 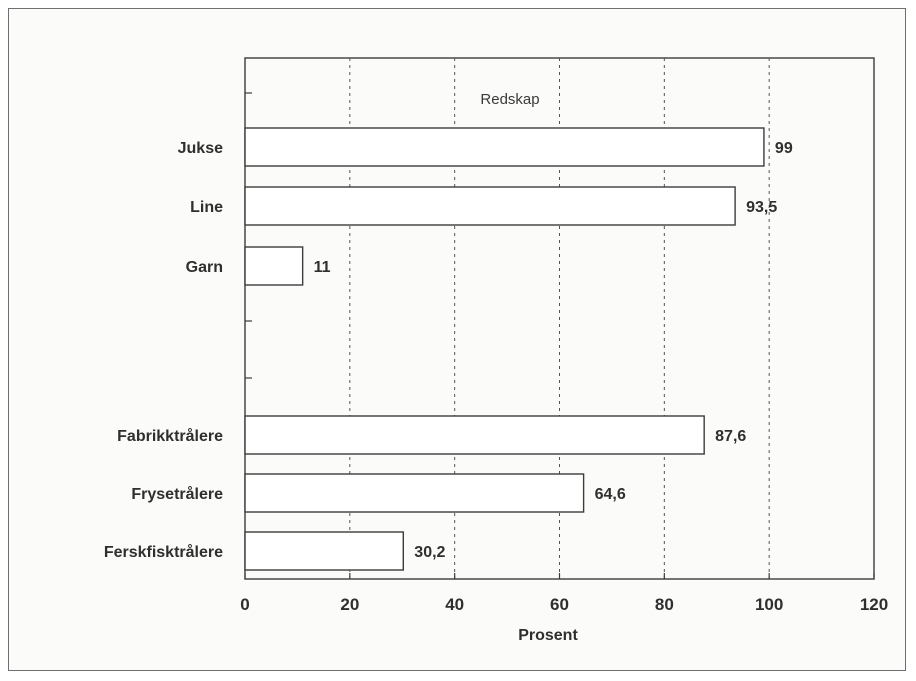 I want to click on category-label-0-2: Garn, so click(x=204, y=267).